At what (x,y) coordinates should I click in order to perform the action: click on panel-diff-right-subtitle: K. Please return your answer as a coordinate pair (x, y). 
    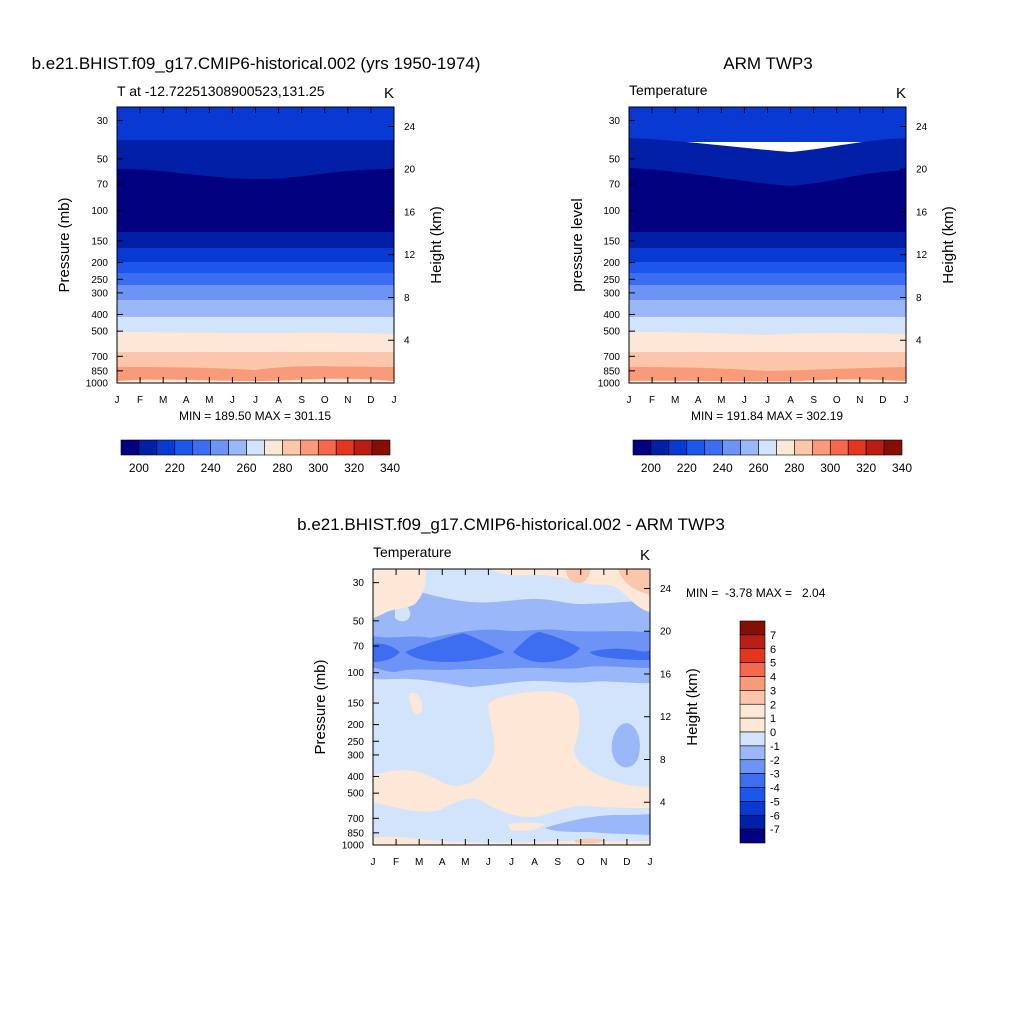
    Looking at the image, I should click on (645, 555).